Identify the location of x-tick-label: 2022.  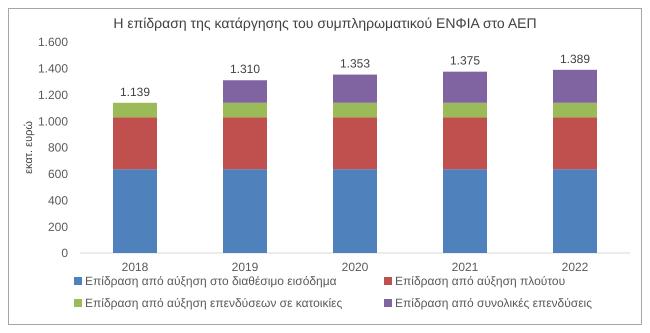
(575, 267).